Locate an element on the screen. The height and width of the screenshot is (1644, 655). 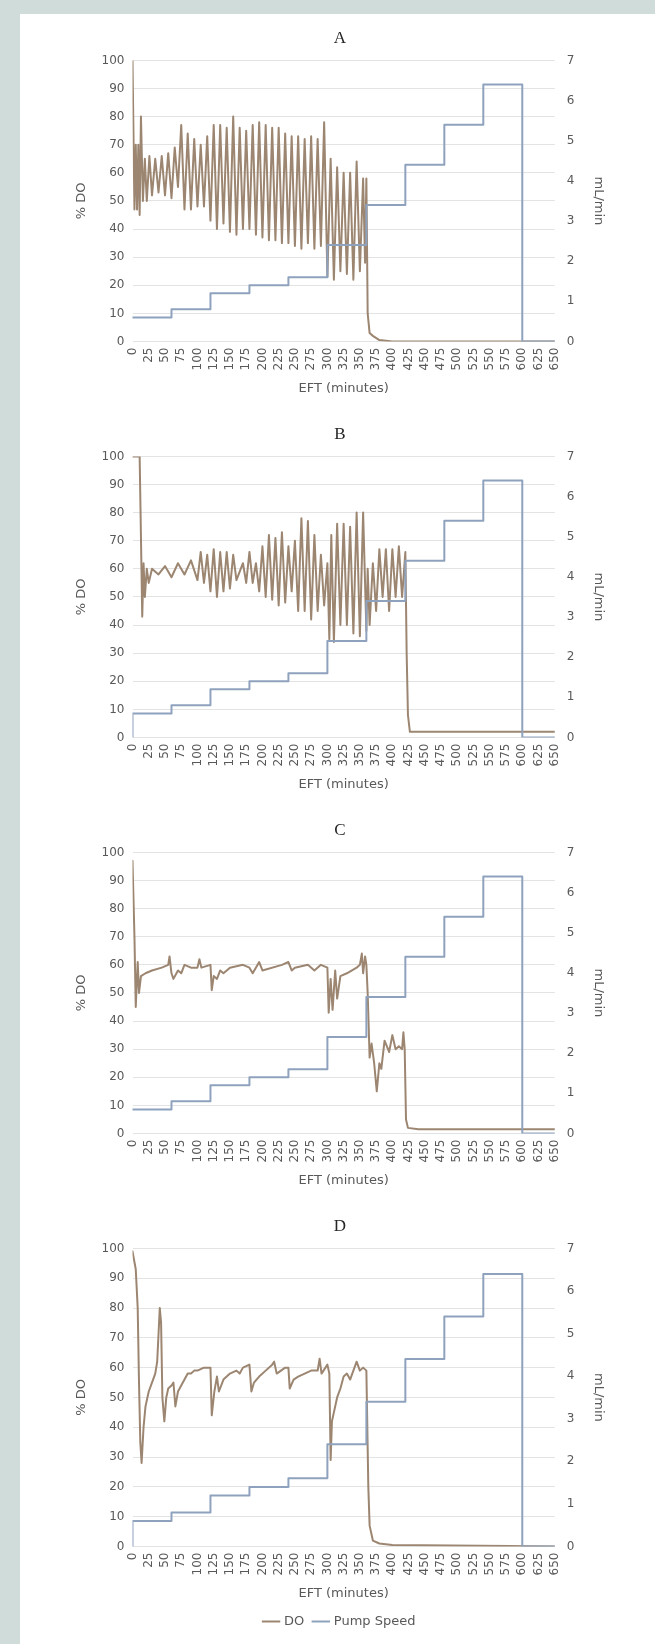
chart-title: A is located at coordinates (340, 37).